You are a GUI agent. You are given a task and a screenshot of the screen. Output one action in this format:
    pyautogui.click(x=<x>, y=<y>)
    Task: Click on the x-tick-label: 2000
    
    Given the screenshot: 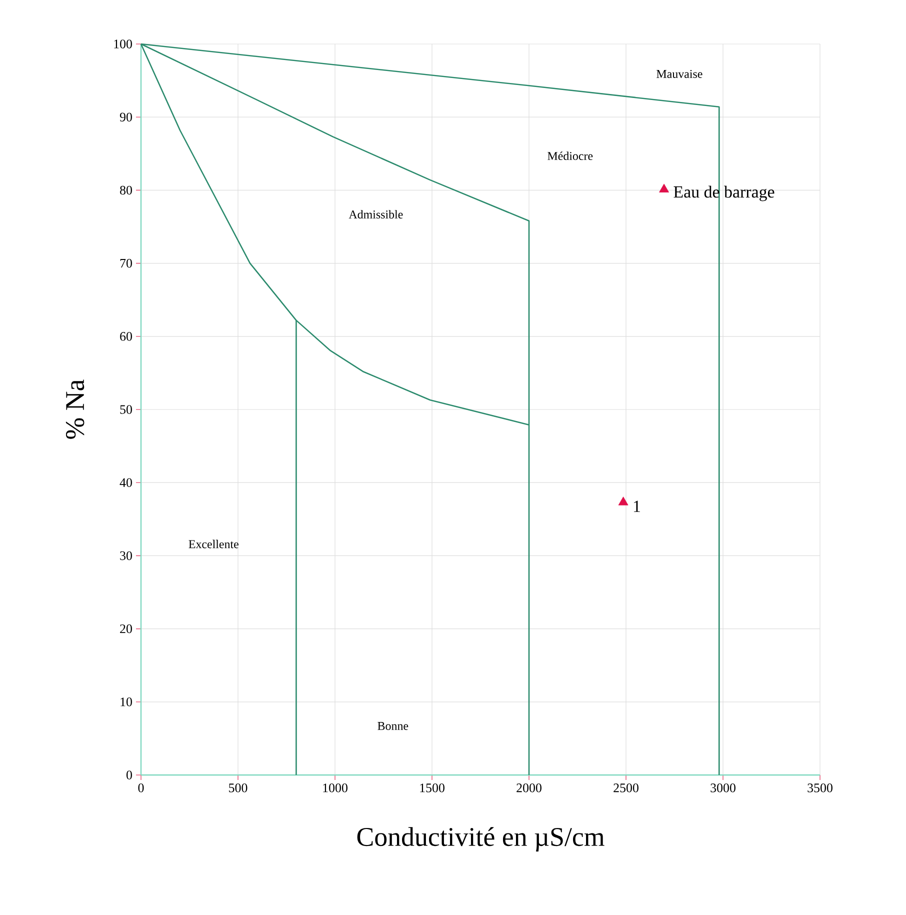 What is the action you would take?
    pyautogui.click(x=529, y=788)
    